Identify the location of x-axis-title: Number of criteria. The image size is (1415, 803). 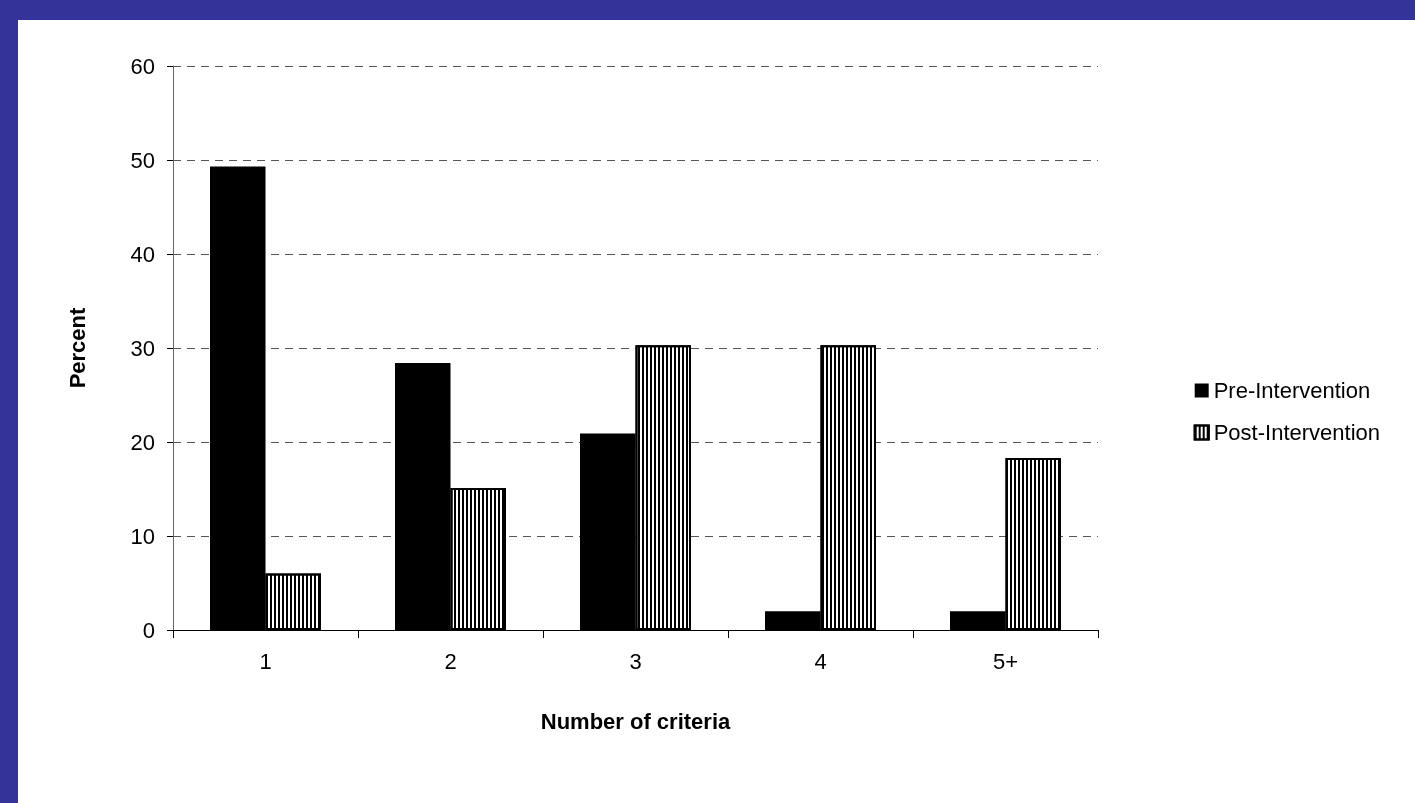
(636, 721).